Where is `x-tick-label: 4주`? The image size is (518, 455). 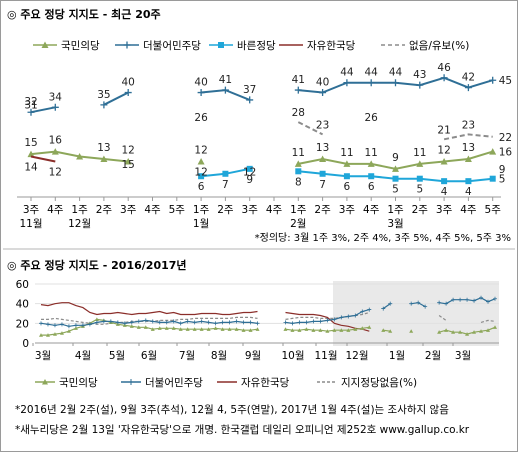
x-tick-label: 4주 is located at coordinates (55, 210).